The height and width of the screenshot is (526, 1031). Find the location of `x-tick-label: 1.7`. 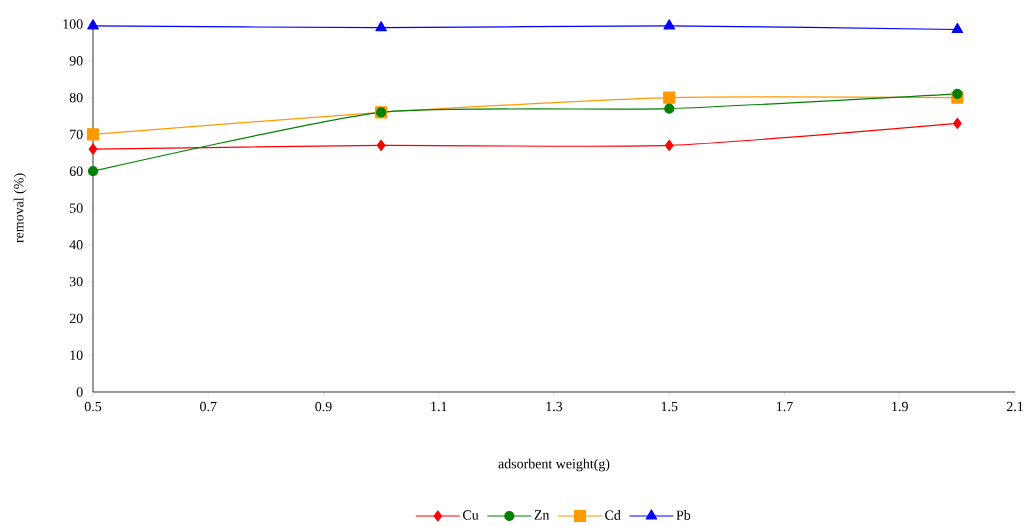

x-tick-label: 1.7 is located at coordinates (785, 406).